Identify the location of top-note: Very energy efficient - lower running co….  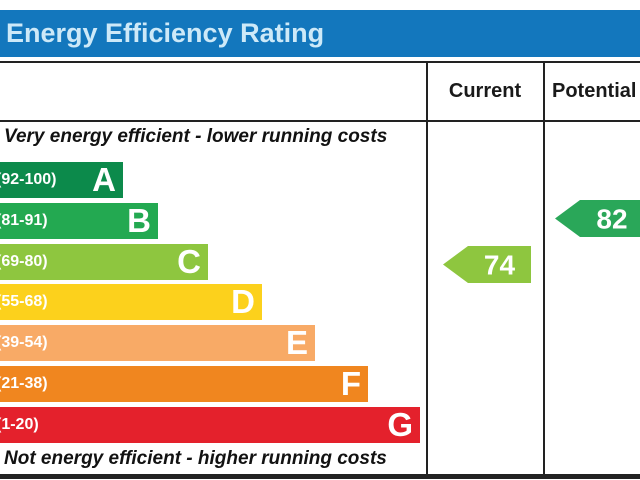
(196, 136).